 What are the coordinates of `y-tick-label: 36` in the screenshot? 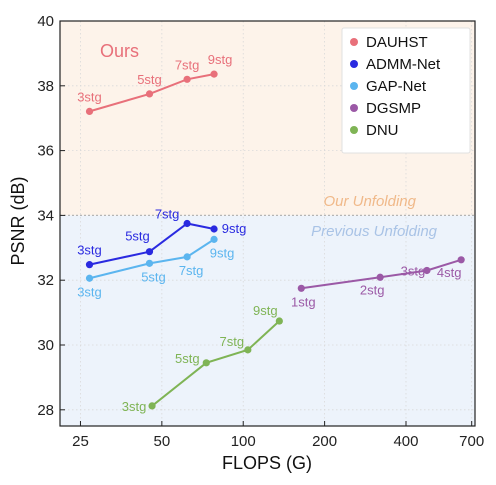 It's located at (45, 151).